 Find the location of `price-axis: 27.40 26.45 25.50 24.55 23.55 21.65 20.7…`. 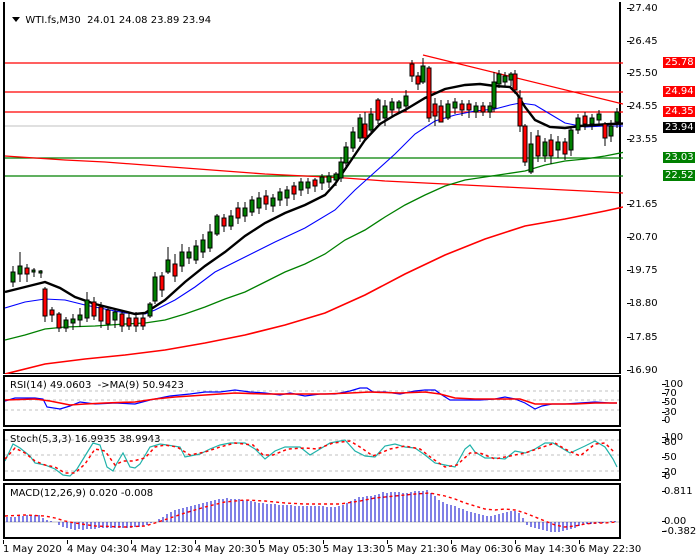

price-axis: 27.40 26.45 25.50 24.55 23.55 21.65 20.7… is located at coordinates (661, 189).